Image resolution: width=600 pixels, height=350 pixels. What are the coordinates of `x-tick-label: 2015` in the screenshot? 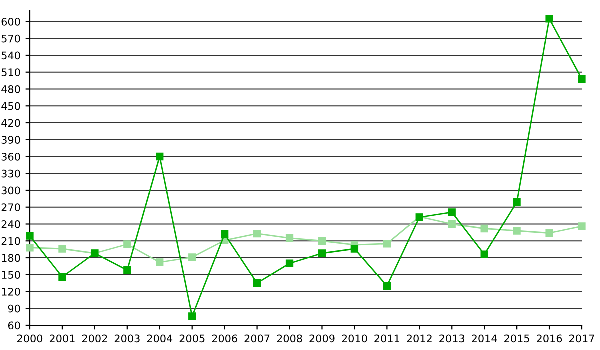 It's located at (517, 338).